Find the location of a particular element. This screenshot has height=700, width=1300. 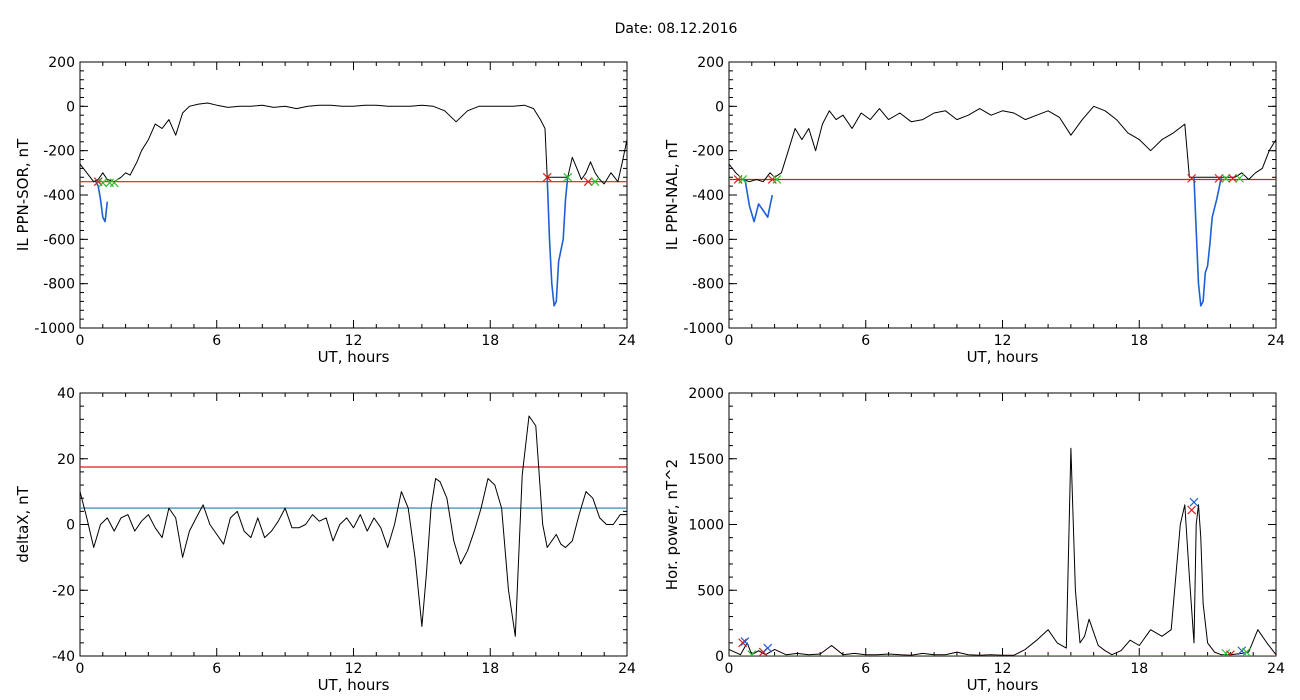

y-tick-label: -600 is located at coordinates (59, 240).